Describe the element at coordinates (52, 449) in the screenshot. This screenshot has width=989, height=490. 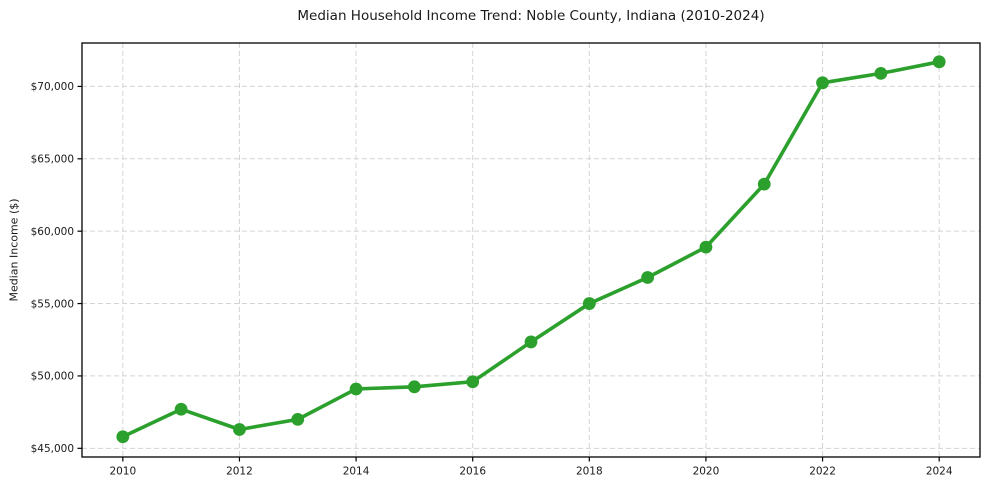
I see `y-tick-label: $45,000` at that location.